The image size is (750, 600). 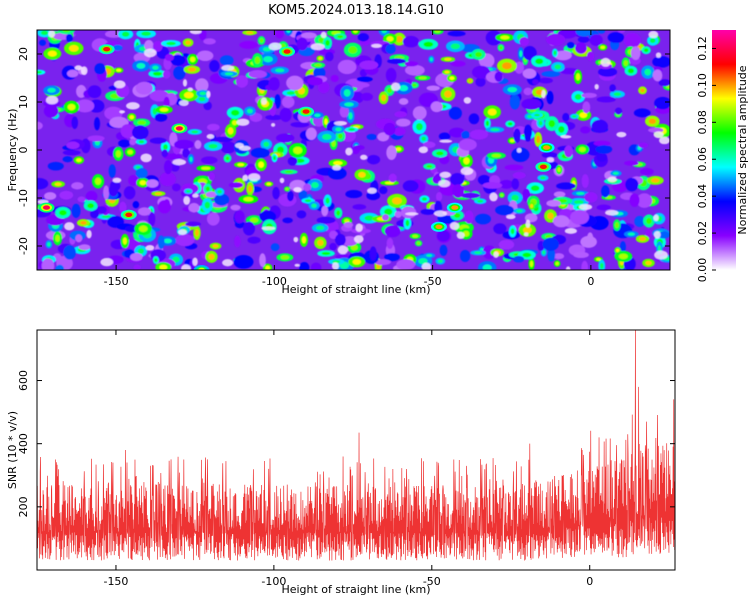 I want to click on heatmap-x-tick-label: 0, so click(x=590, y=281).